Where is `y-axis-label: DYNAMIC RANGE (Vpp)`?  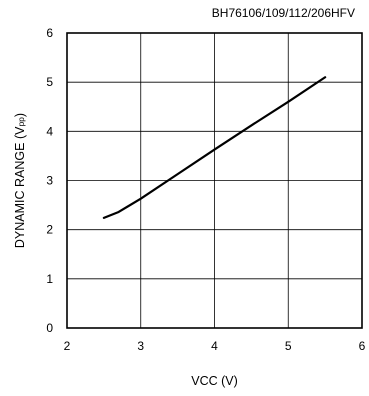 y-axis-label: DYNAMIC RANGE (Vpp) is located at coordinates (20, 180).